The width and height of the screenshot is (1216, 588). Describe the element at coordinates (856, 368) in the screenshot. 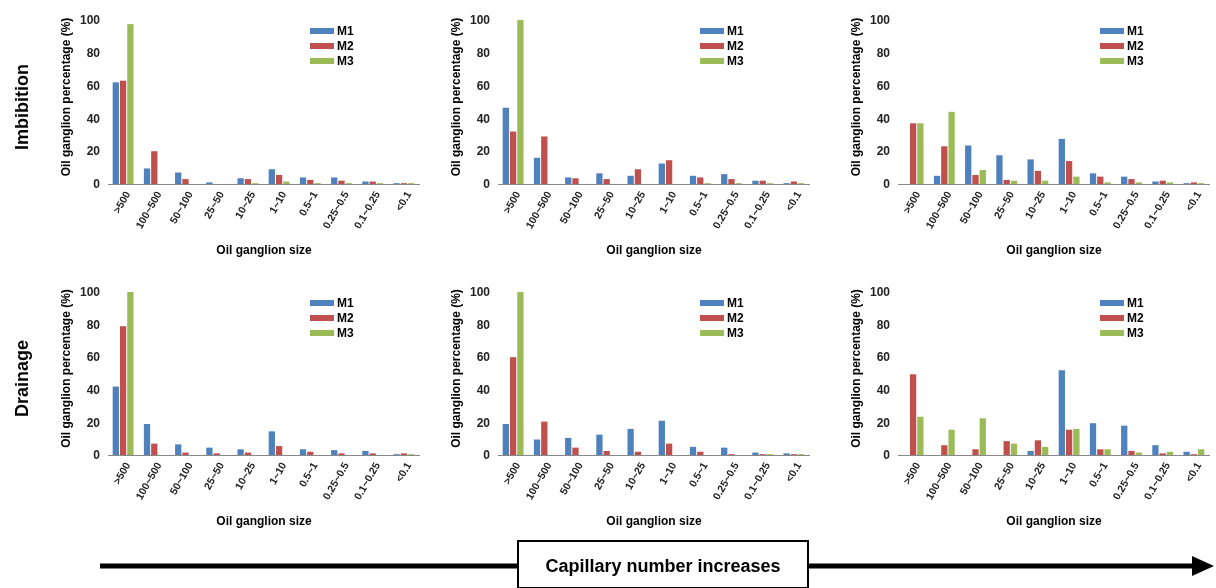

I see `y-axis-title: Oil ganglion percentage (%)` at that location.